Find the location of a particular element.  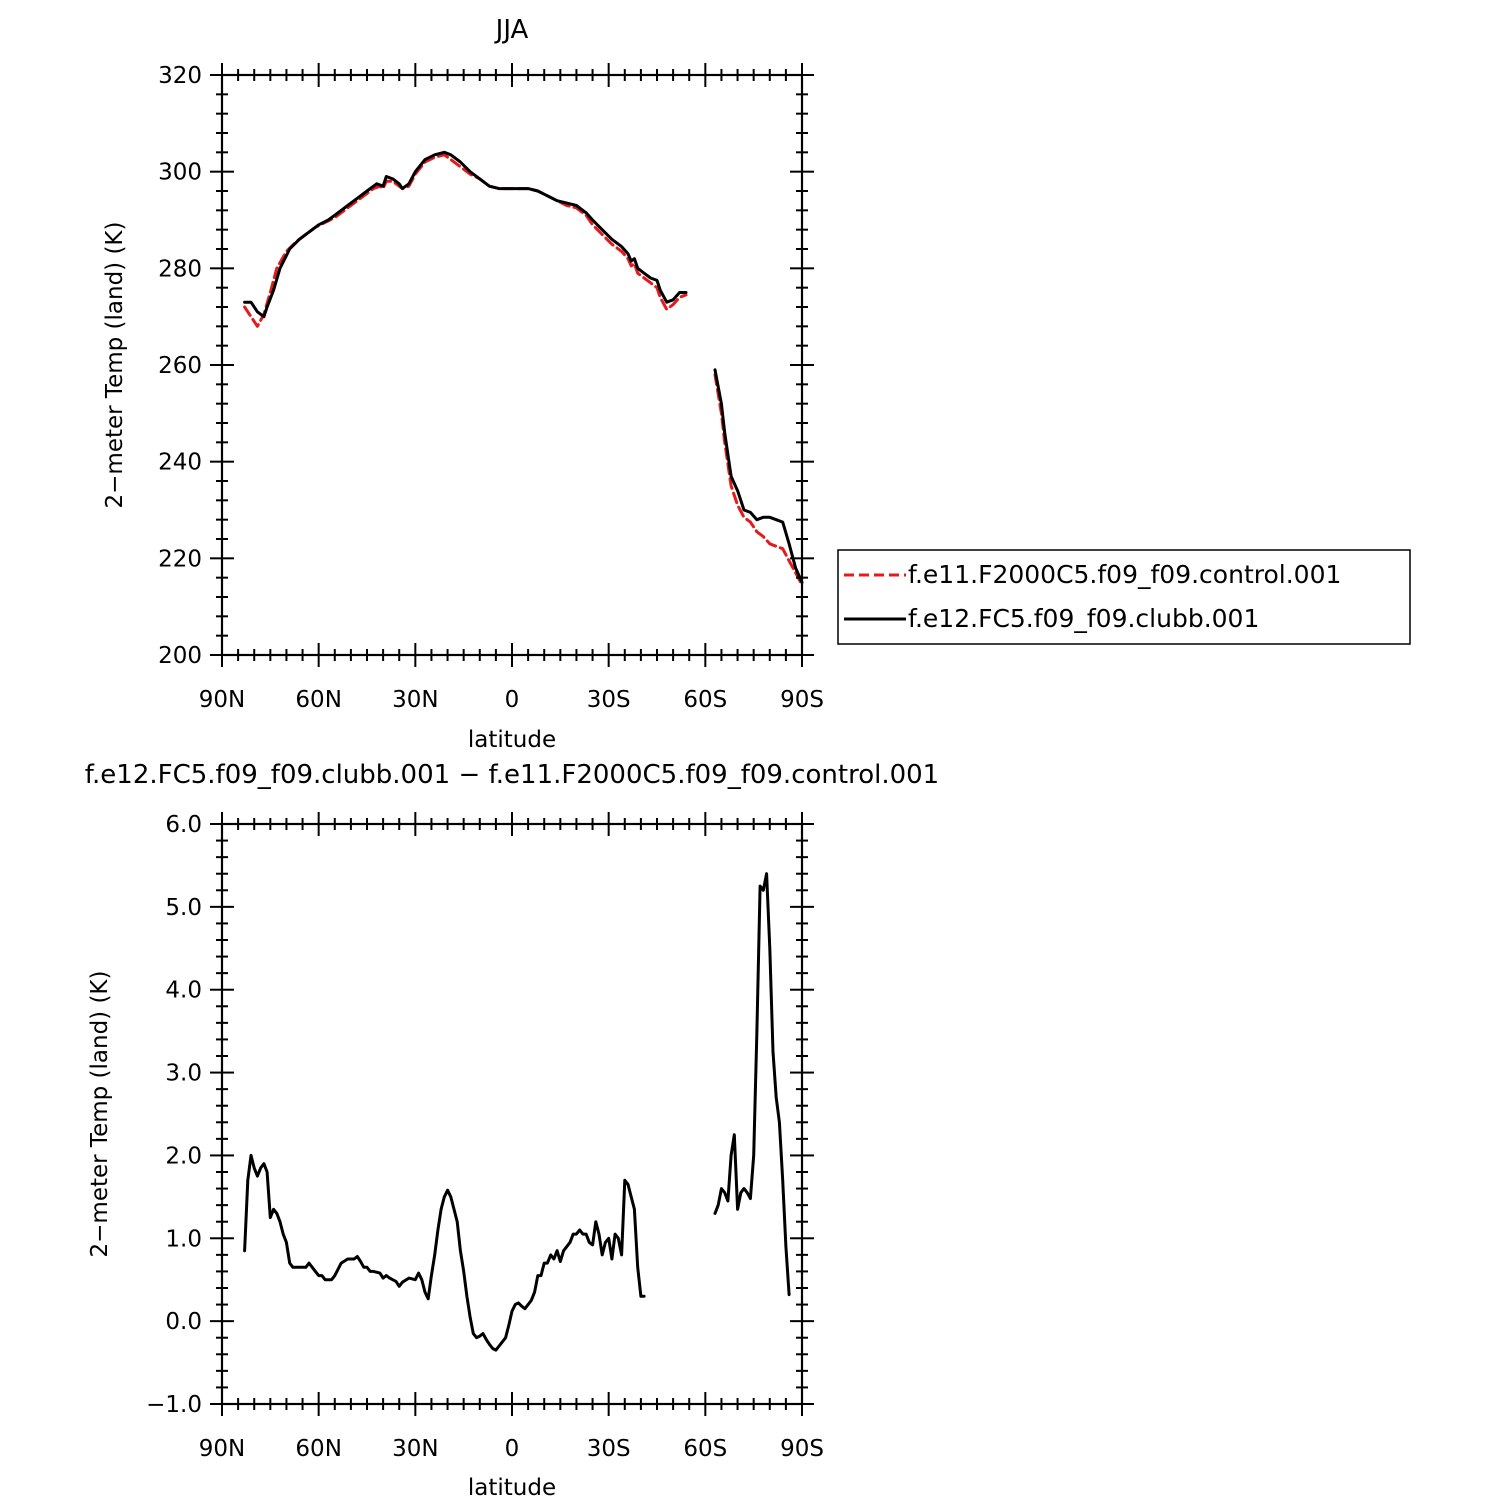

series-layer-bottom is located at coordinates (517, 1112).